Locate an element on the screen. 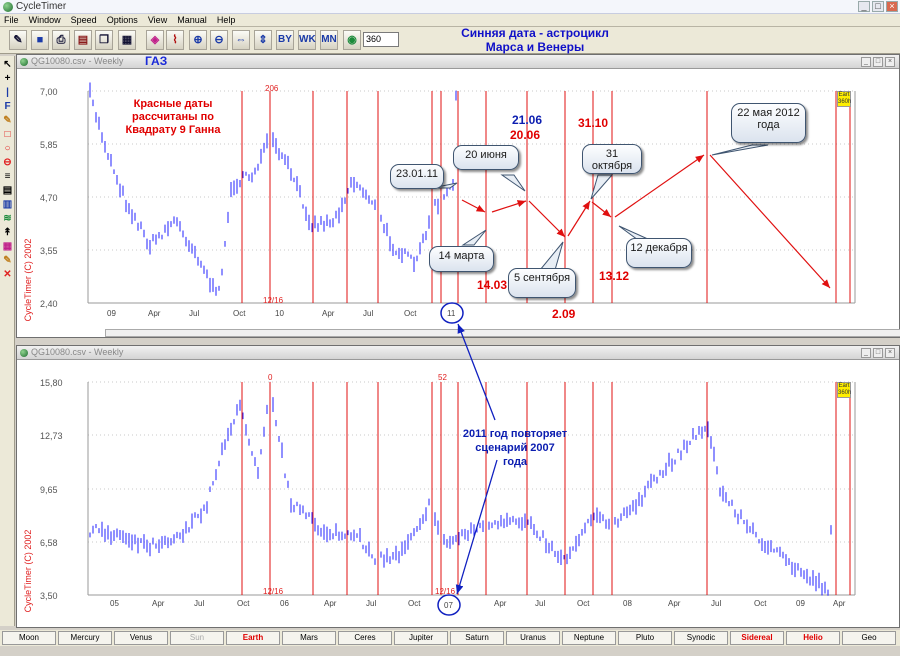  upper-y-tick: 4,70 is located at coordinates (49, 198).